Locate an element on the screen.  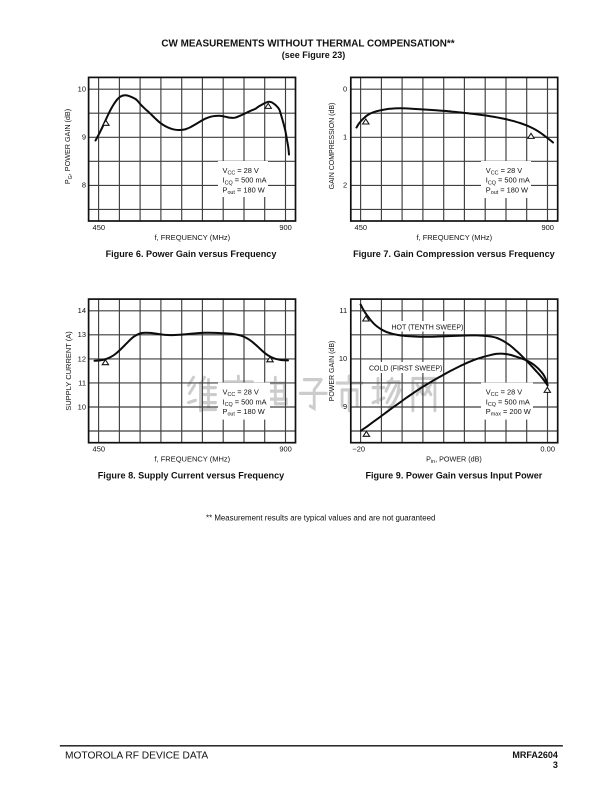
svg-text: 14 is located at coordinates (82, 310).